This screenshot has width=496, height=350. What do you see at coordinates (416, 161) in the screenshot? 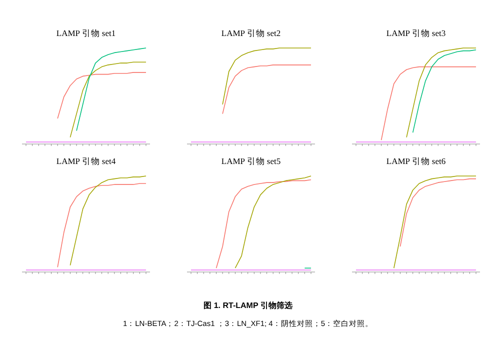
I see `chart-title: LAMP 引物 set6` at bounding box center [416, 161].